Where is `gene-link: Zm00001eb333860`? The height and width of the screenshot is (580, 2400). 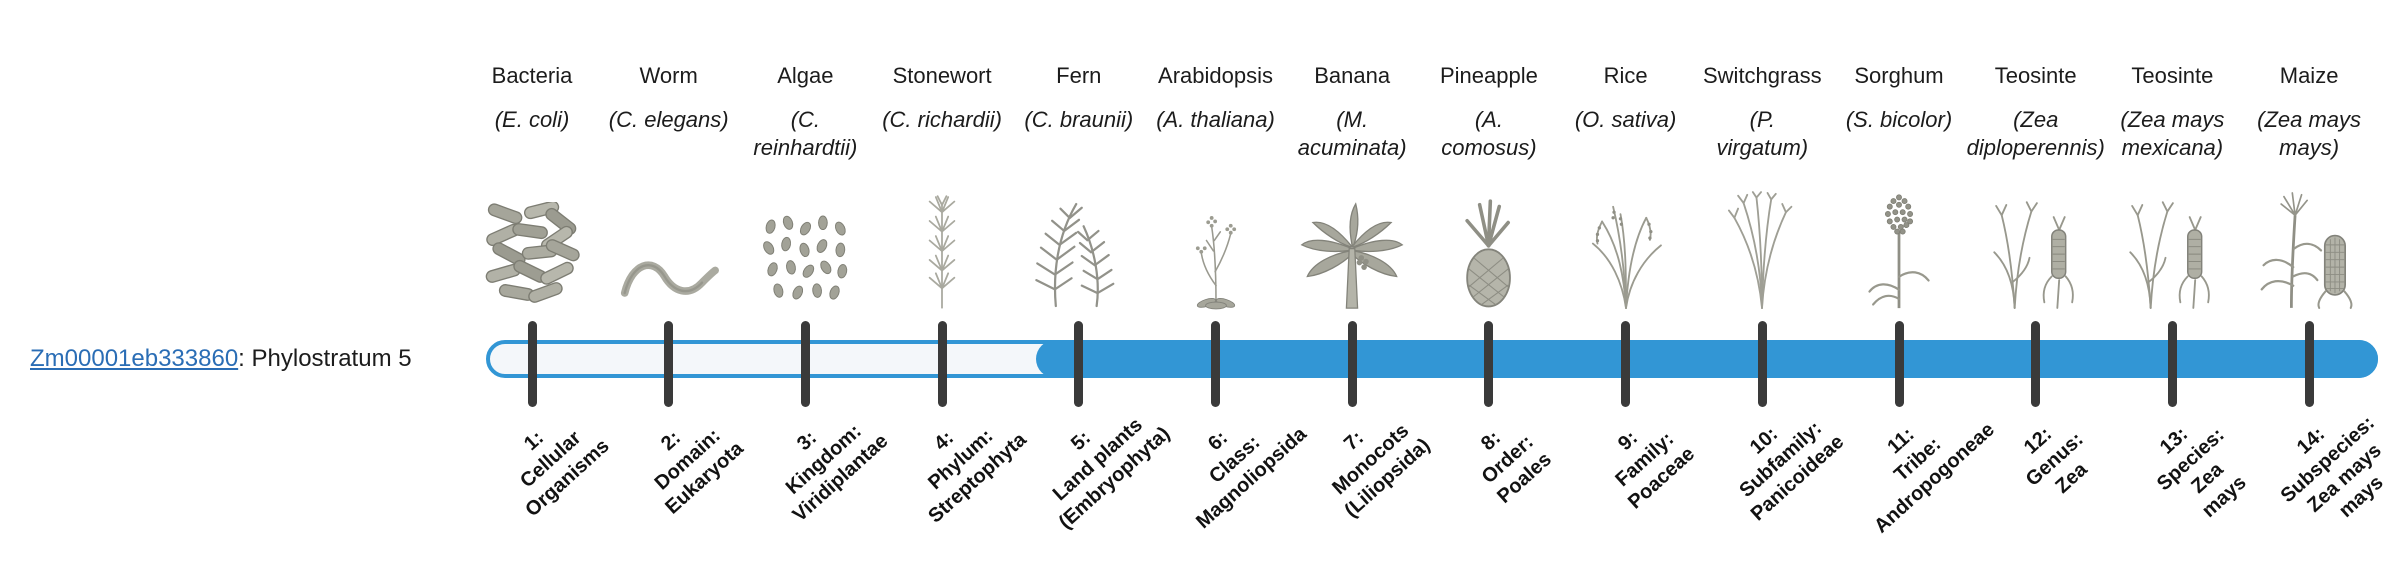 gene-link: Zm00001eb333860 is located at coordinates (134, 358).